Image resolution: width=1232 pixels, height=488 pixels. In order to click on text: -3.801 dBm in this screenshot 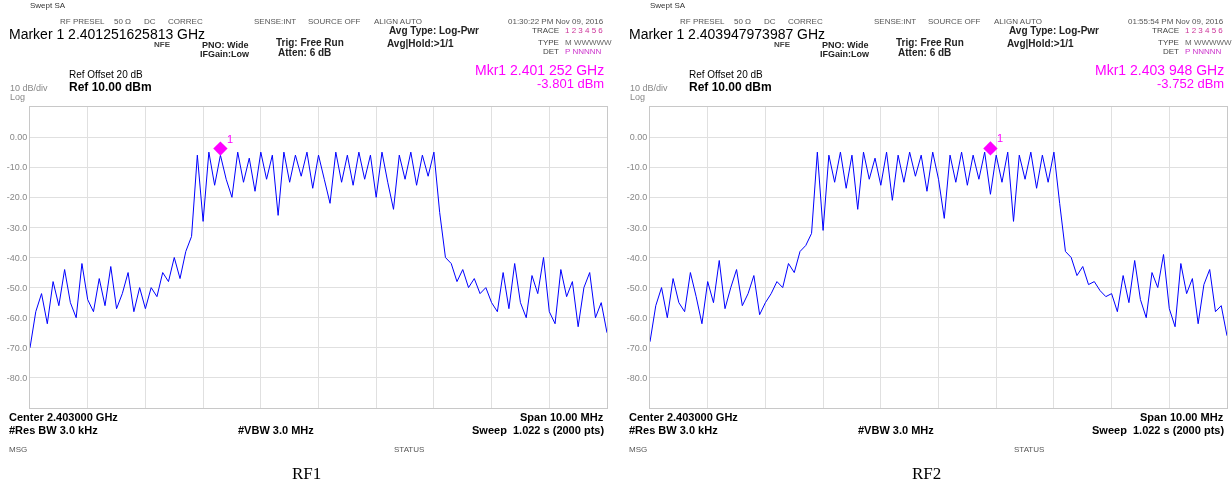, I will do `click(571, 83)`.